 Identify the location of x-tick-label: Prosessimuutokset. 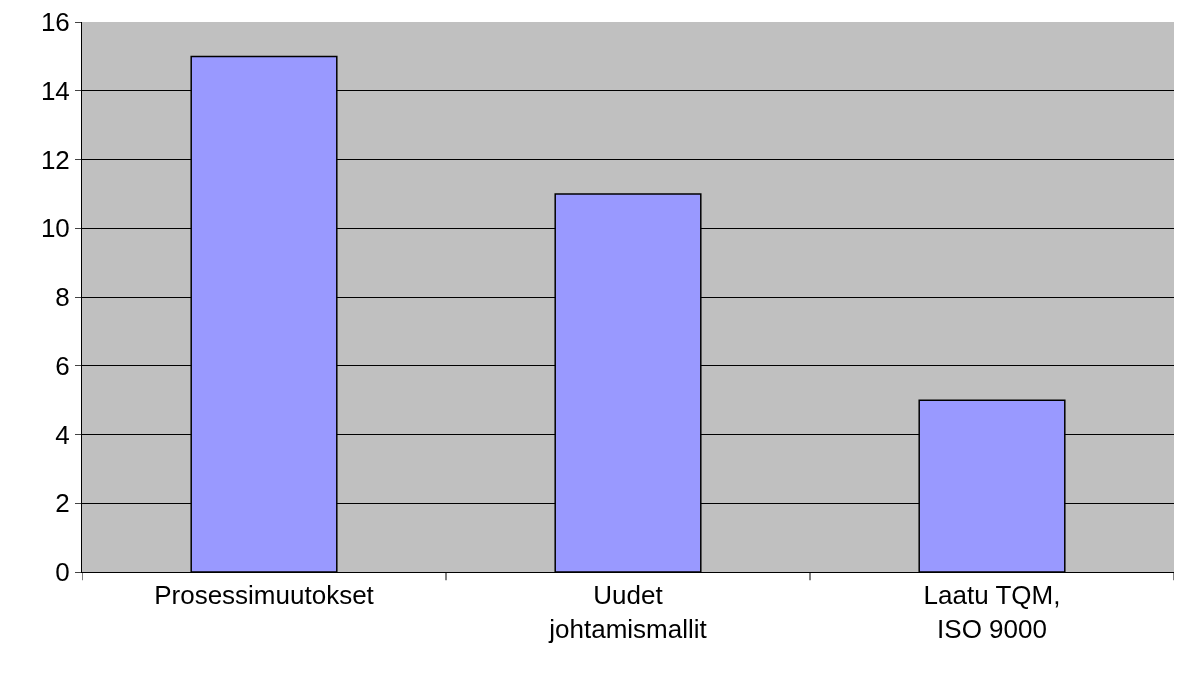
(264, 595).